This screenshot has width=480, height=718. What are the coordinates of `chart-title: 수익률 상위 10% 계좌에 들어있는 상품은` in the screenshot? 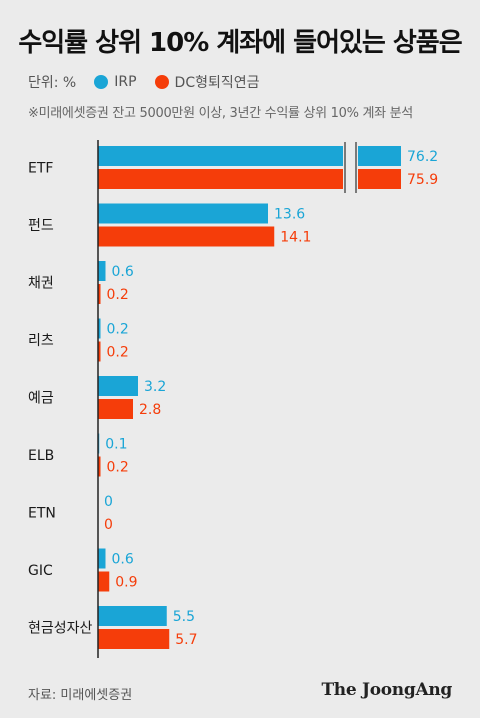 It's located at (240, 43).